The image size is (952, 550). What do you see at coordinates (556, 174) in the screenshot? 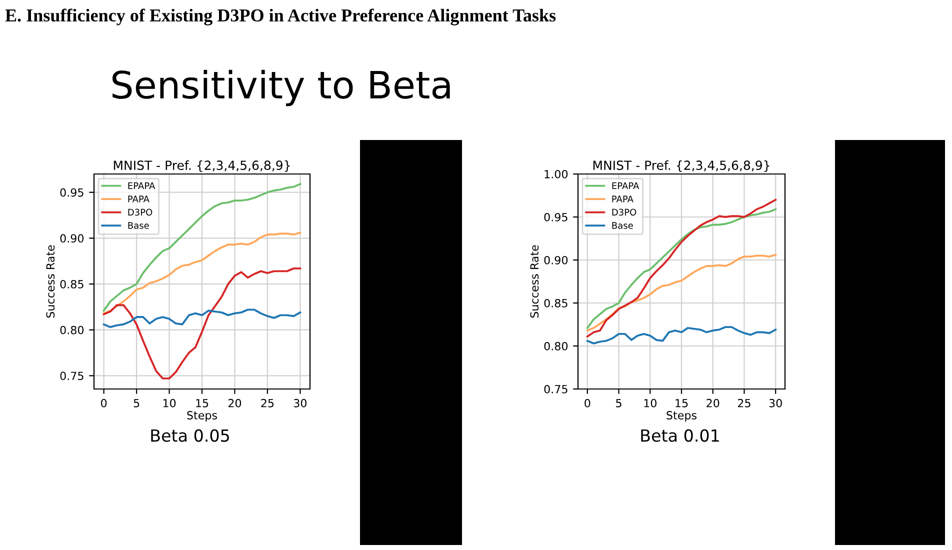
I see `y-tick-label: 1.00` at bounding box center [556, 174].